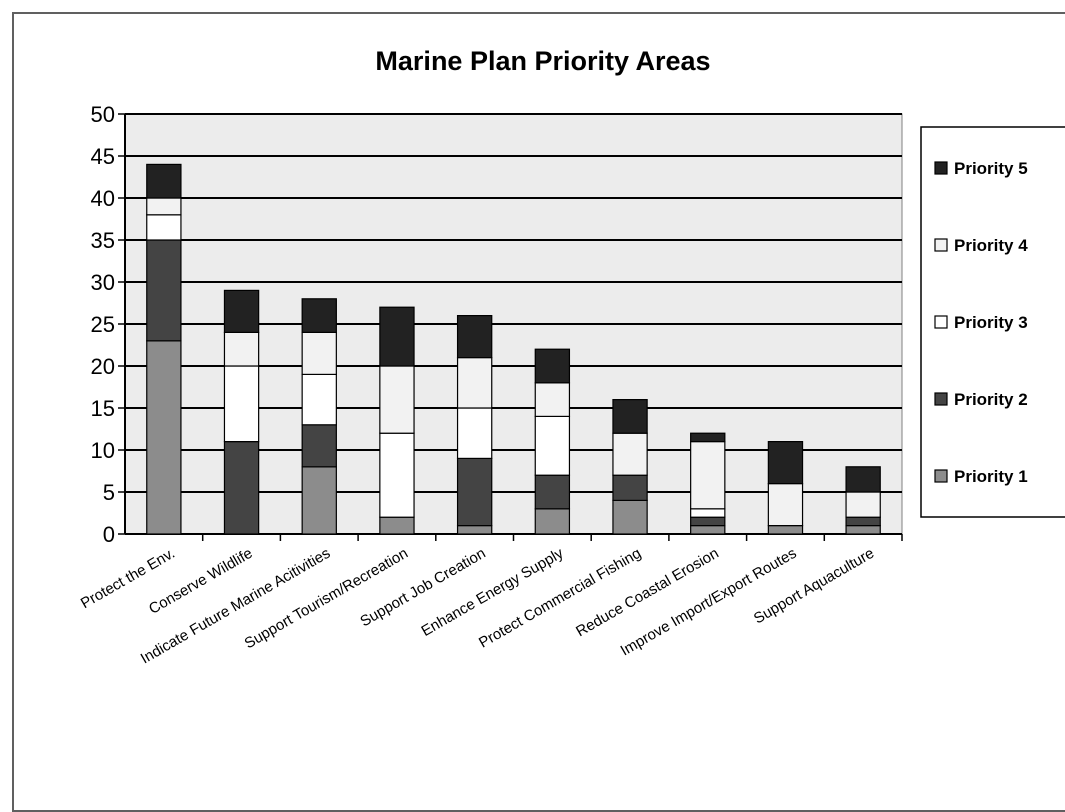 The image size is (1065, 812). Describe the element at coordinates (103, 282) in the screenshot. I see `y-tick-label: 30` at that location.